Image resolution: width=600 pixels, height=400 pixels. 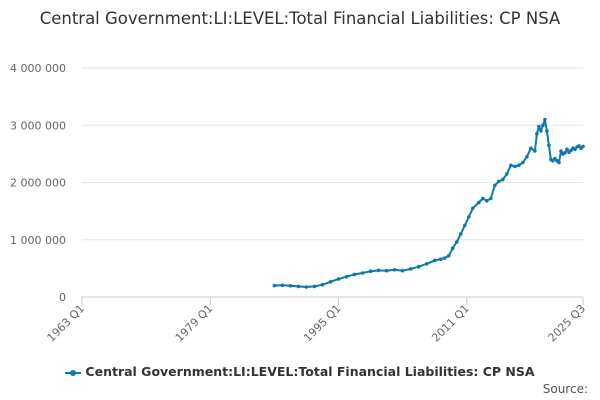 I want to click on source-label: Source:, so click(x=565, y=389).